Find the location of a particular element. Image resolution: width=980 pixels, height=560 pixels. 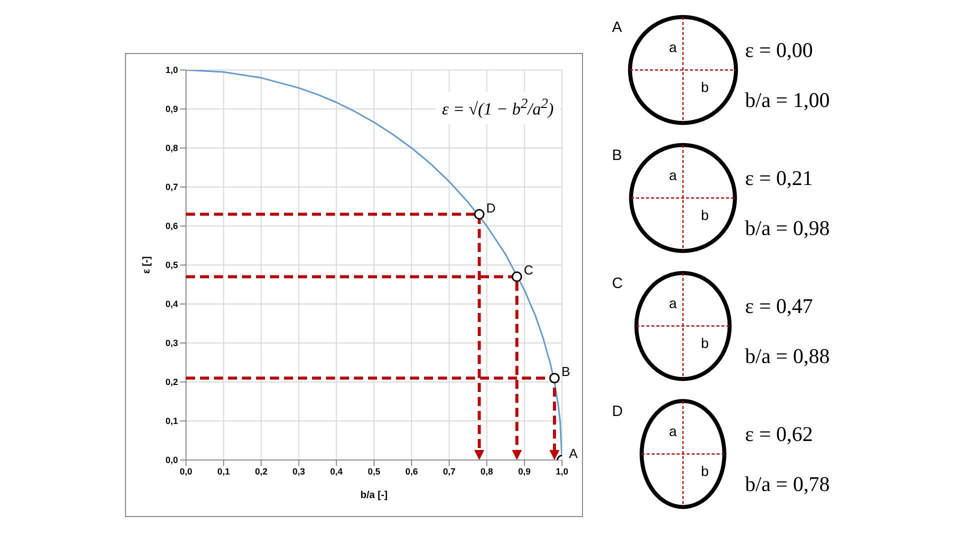

text: b/a = 0,78 is located at coordinates (787, 484).